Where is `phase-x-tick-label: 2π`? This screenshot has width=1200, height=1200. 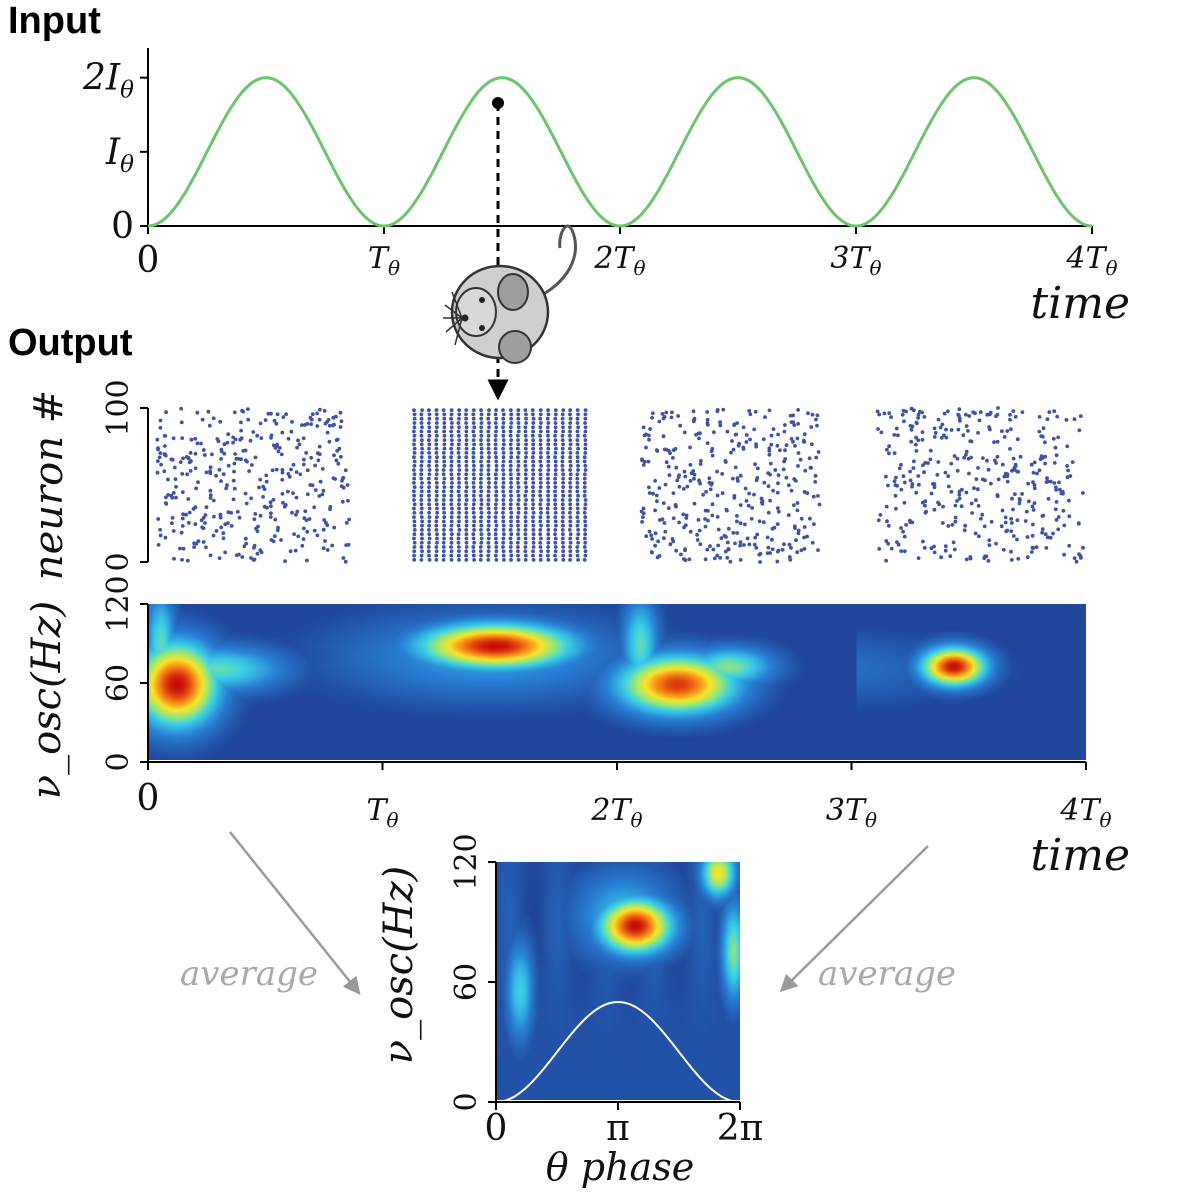 phase-x-tick-label: 2π is located at coordinates (740, 1128).